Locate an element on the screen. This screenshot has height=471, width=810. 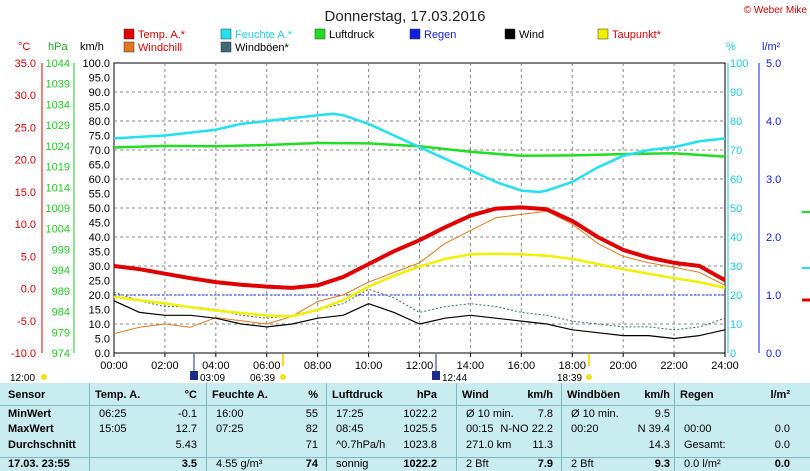
table-cell-value: 74 is located at coordinates (311, 464).